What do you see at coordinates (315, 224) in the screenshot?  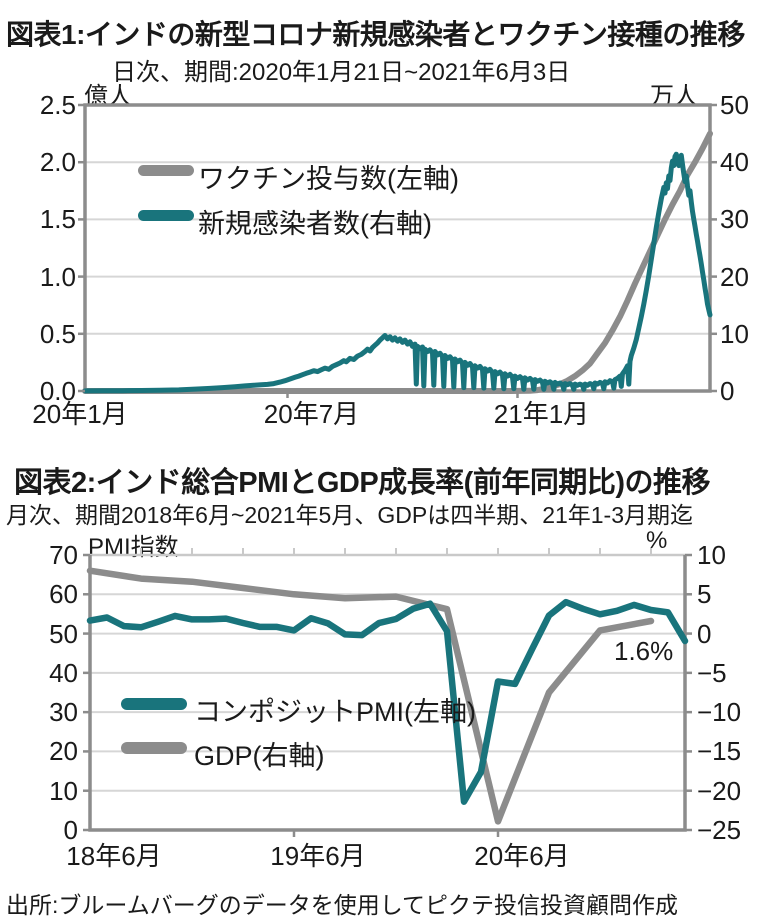 I see `chart1-legend-cases-label: 新規感染者数(右軸)` at bounding box center [315, 224].